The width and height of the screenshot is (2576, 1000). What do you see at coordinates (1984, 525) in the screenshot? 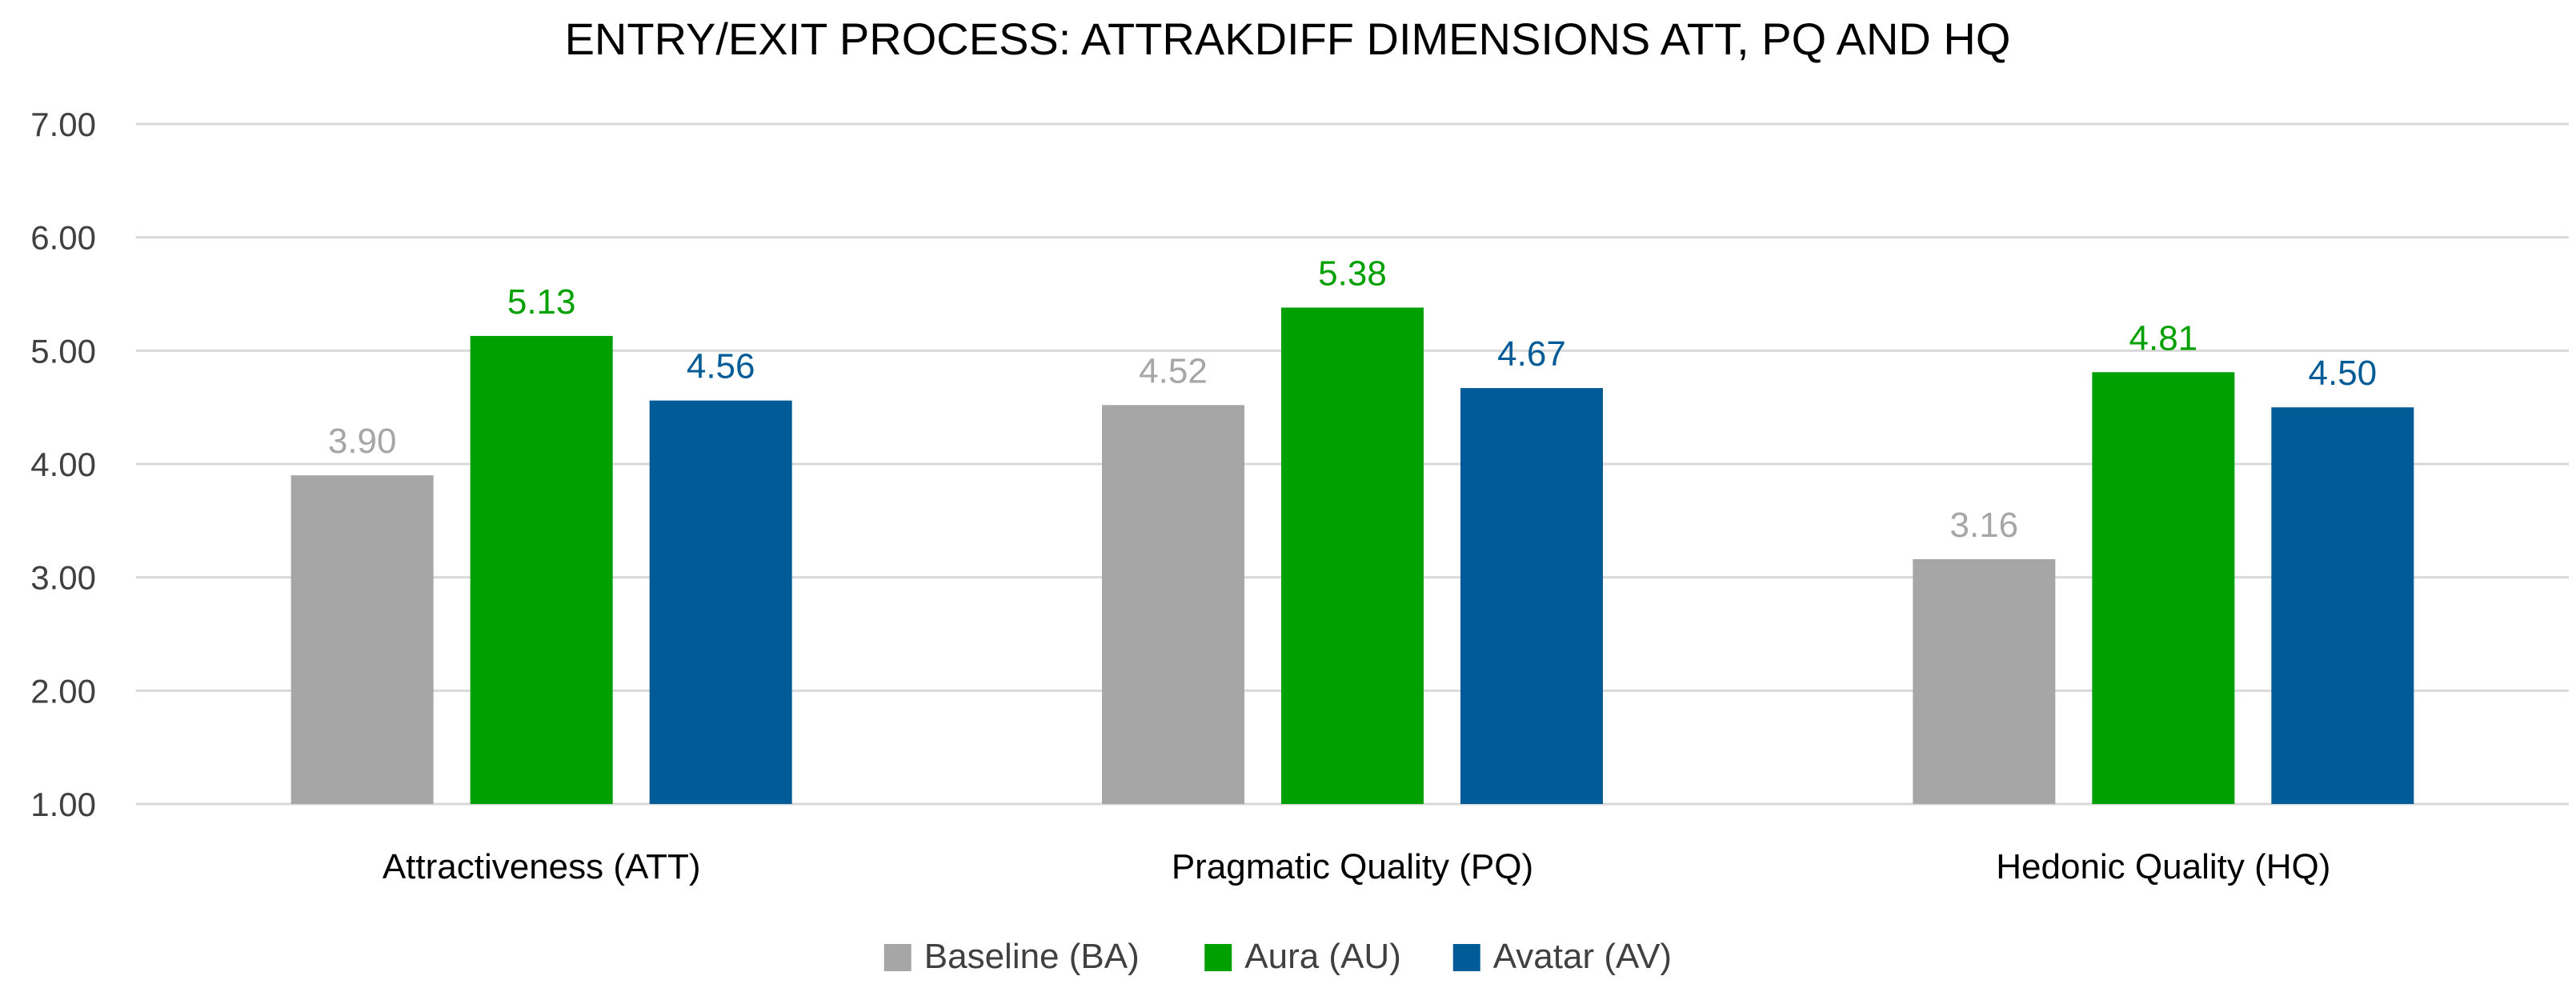
I see `data-label: 3.16` at bounding box center [1984, 525].